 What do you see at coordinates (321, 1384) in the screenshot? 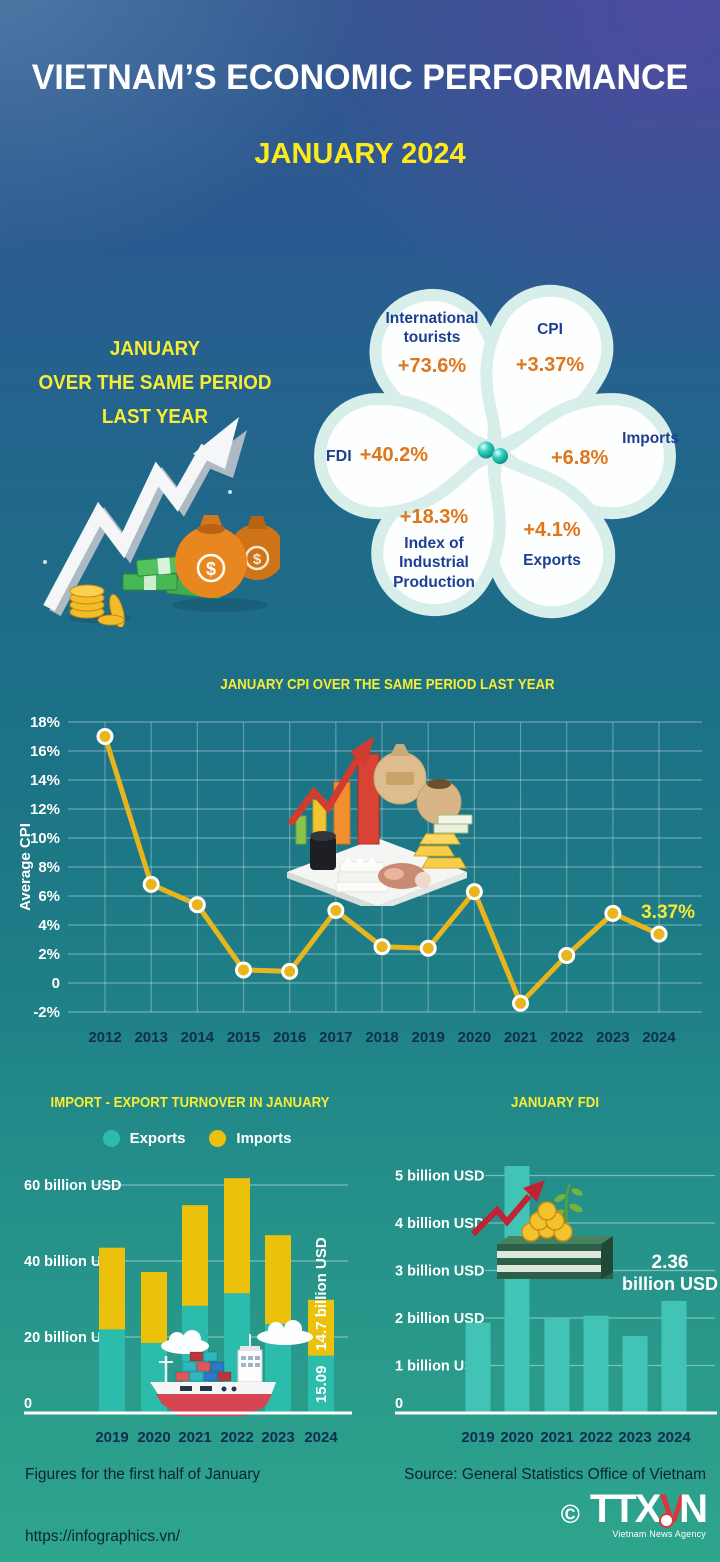
I see `bar-exports-2024` at bounding box center [321, 1384].